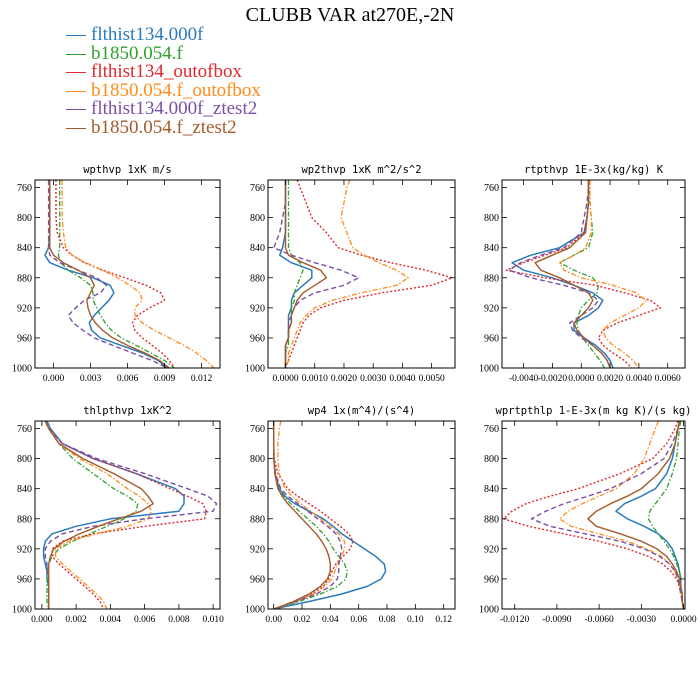  What do you see at coordinates (443, 620) in the screenshot?
I see `x-tick-label: 0.12` at bounding box center [443, 620].